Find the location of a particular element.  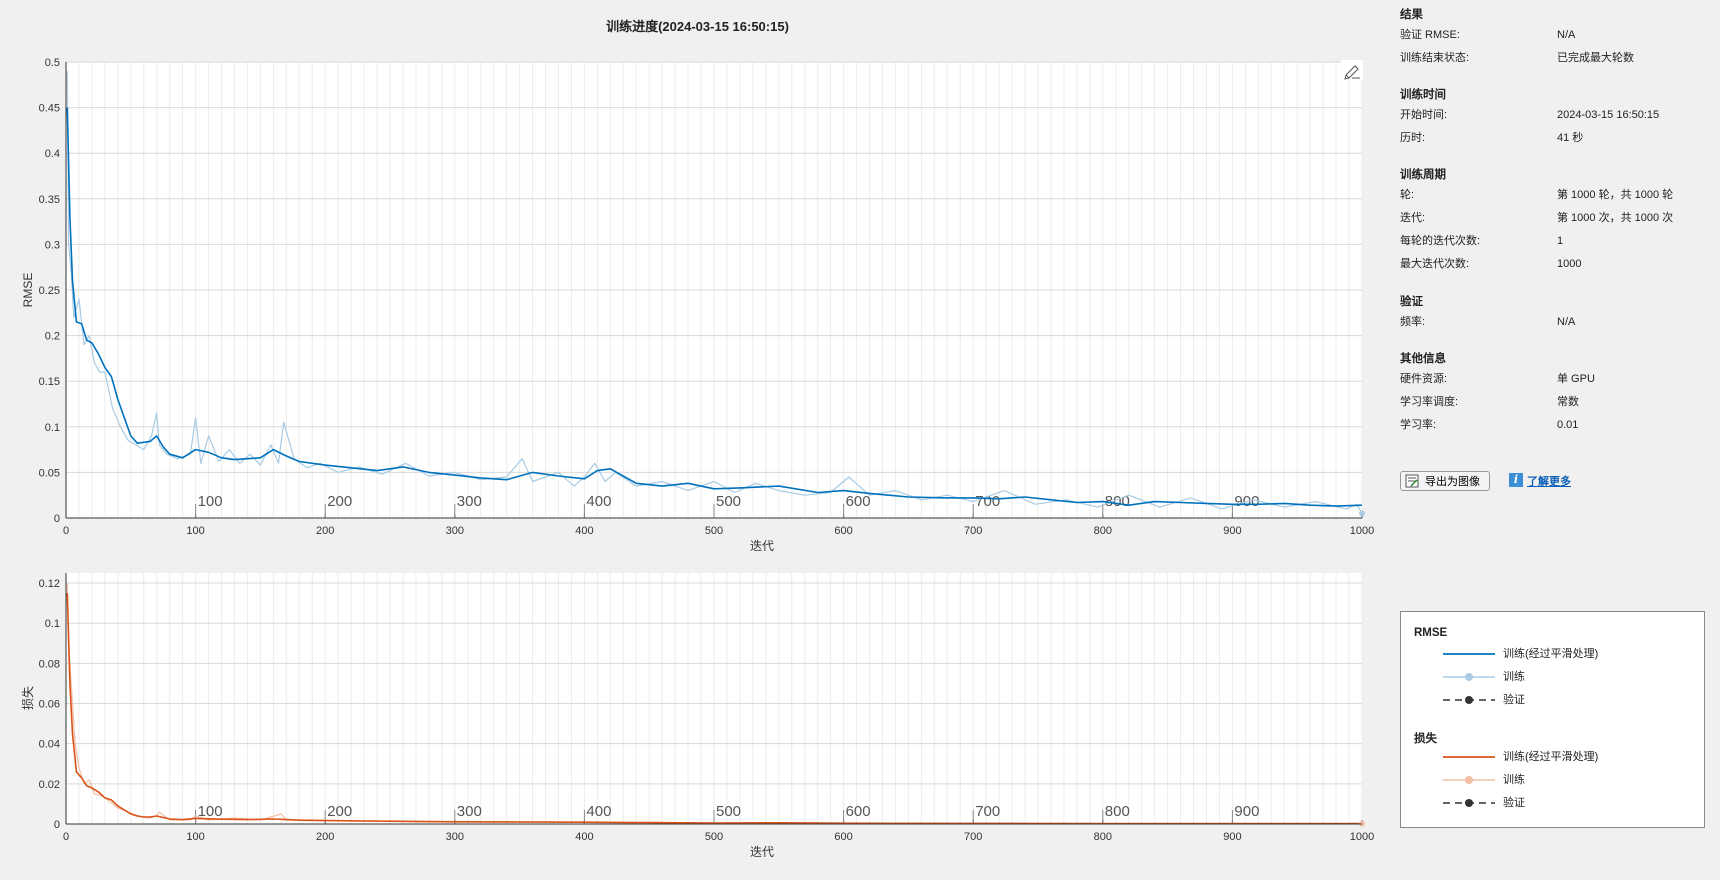

iteration-label: 迭代: is located at coordinates (1413, 218).